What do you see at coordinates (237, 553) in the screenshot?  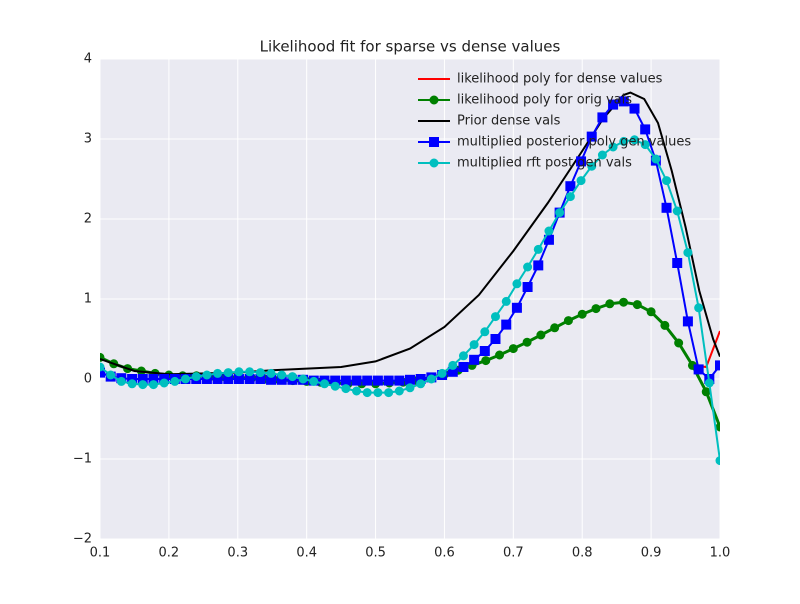 I see `x-tick-label: 0.3` at bounding box center [237, 553].